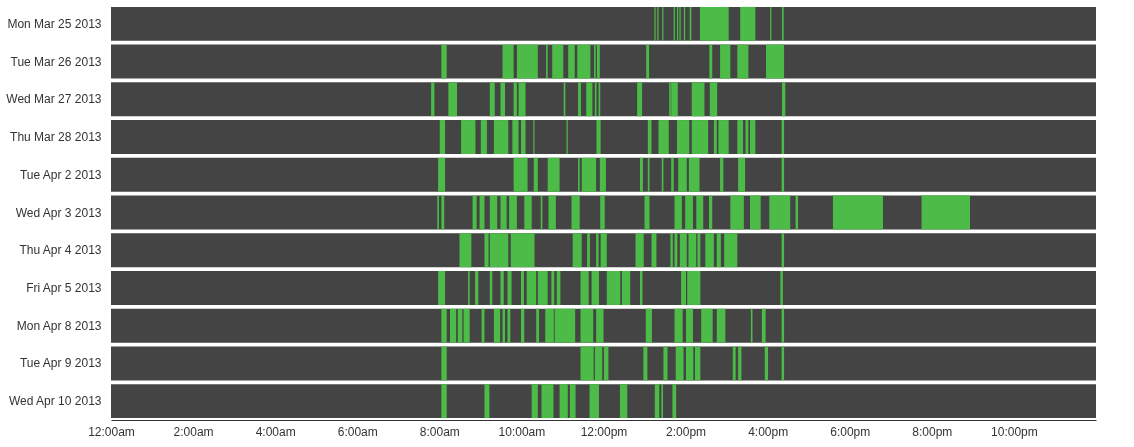  Describe the element at coordinates (64, 287) in the screenshot. I see `y-tick-label: Fri Apr 5 2013` at that location.